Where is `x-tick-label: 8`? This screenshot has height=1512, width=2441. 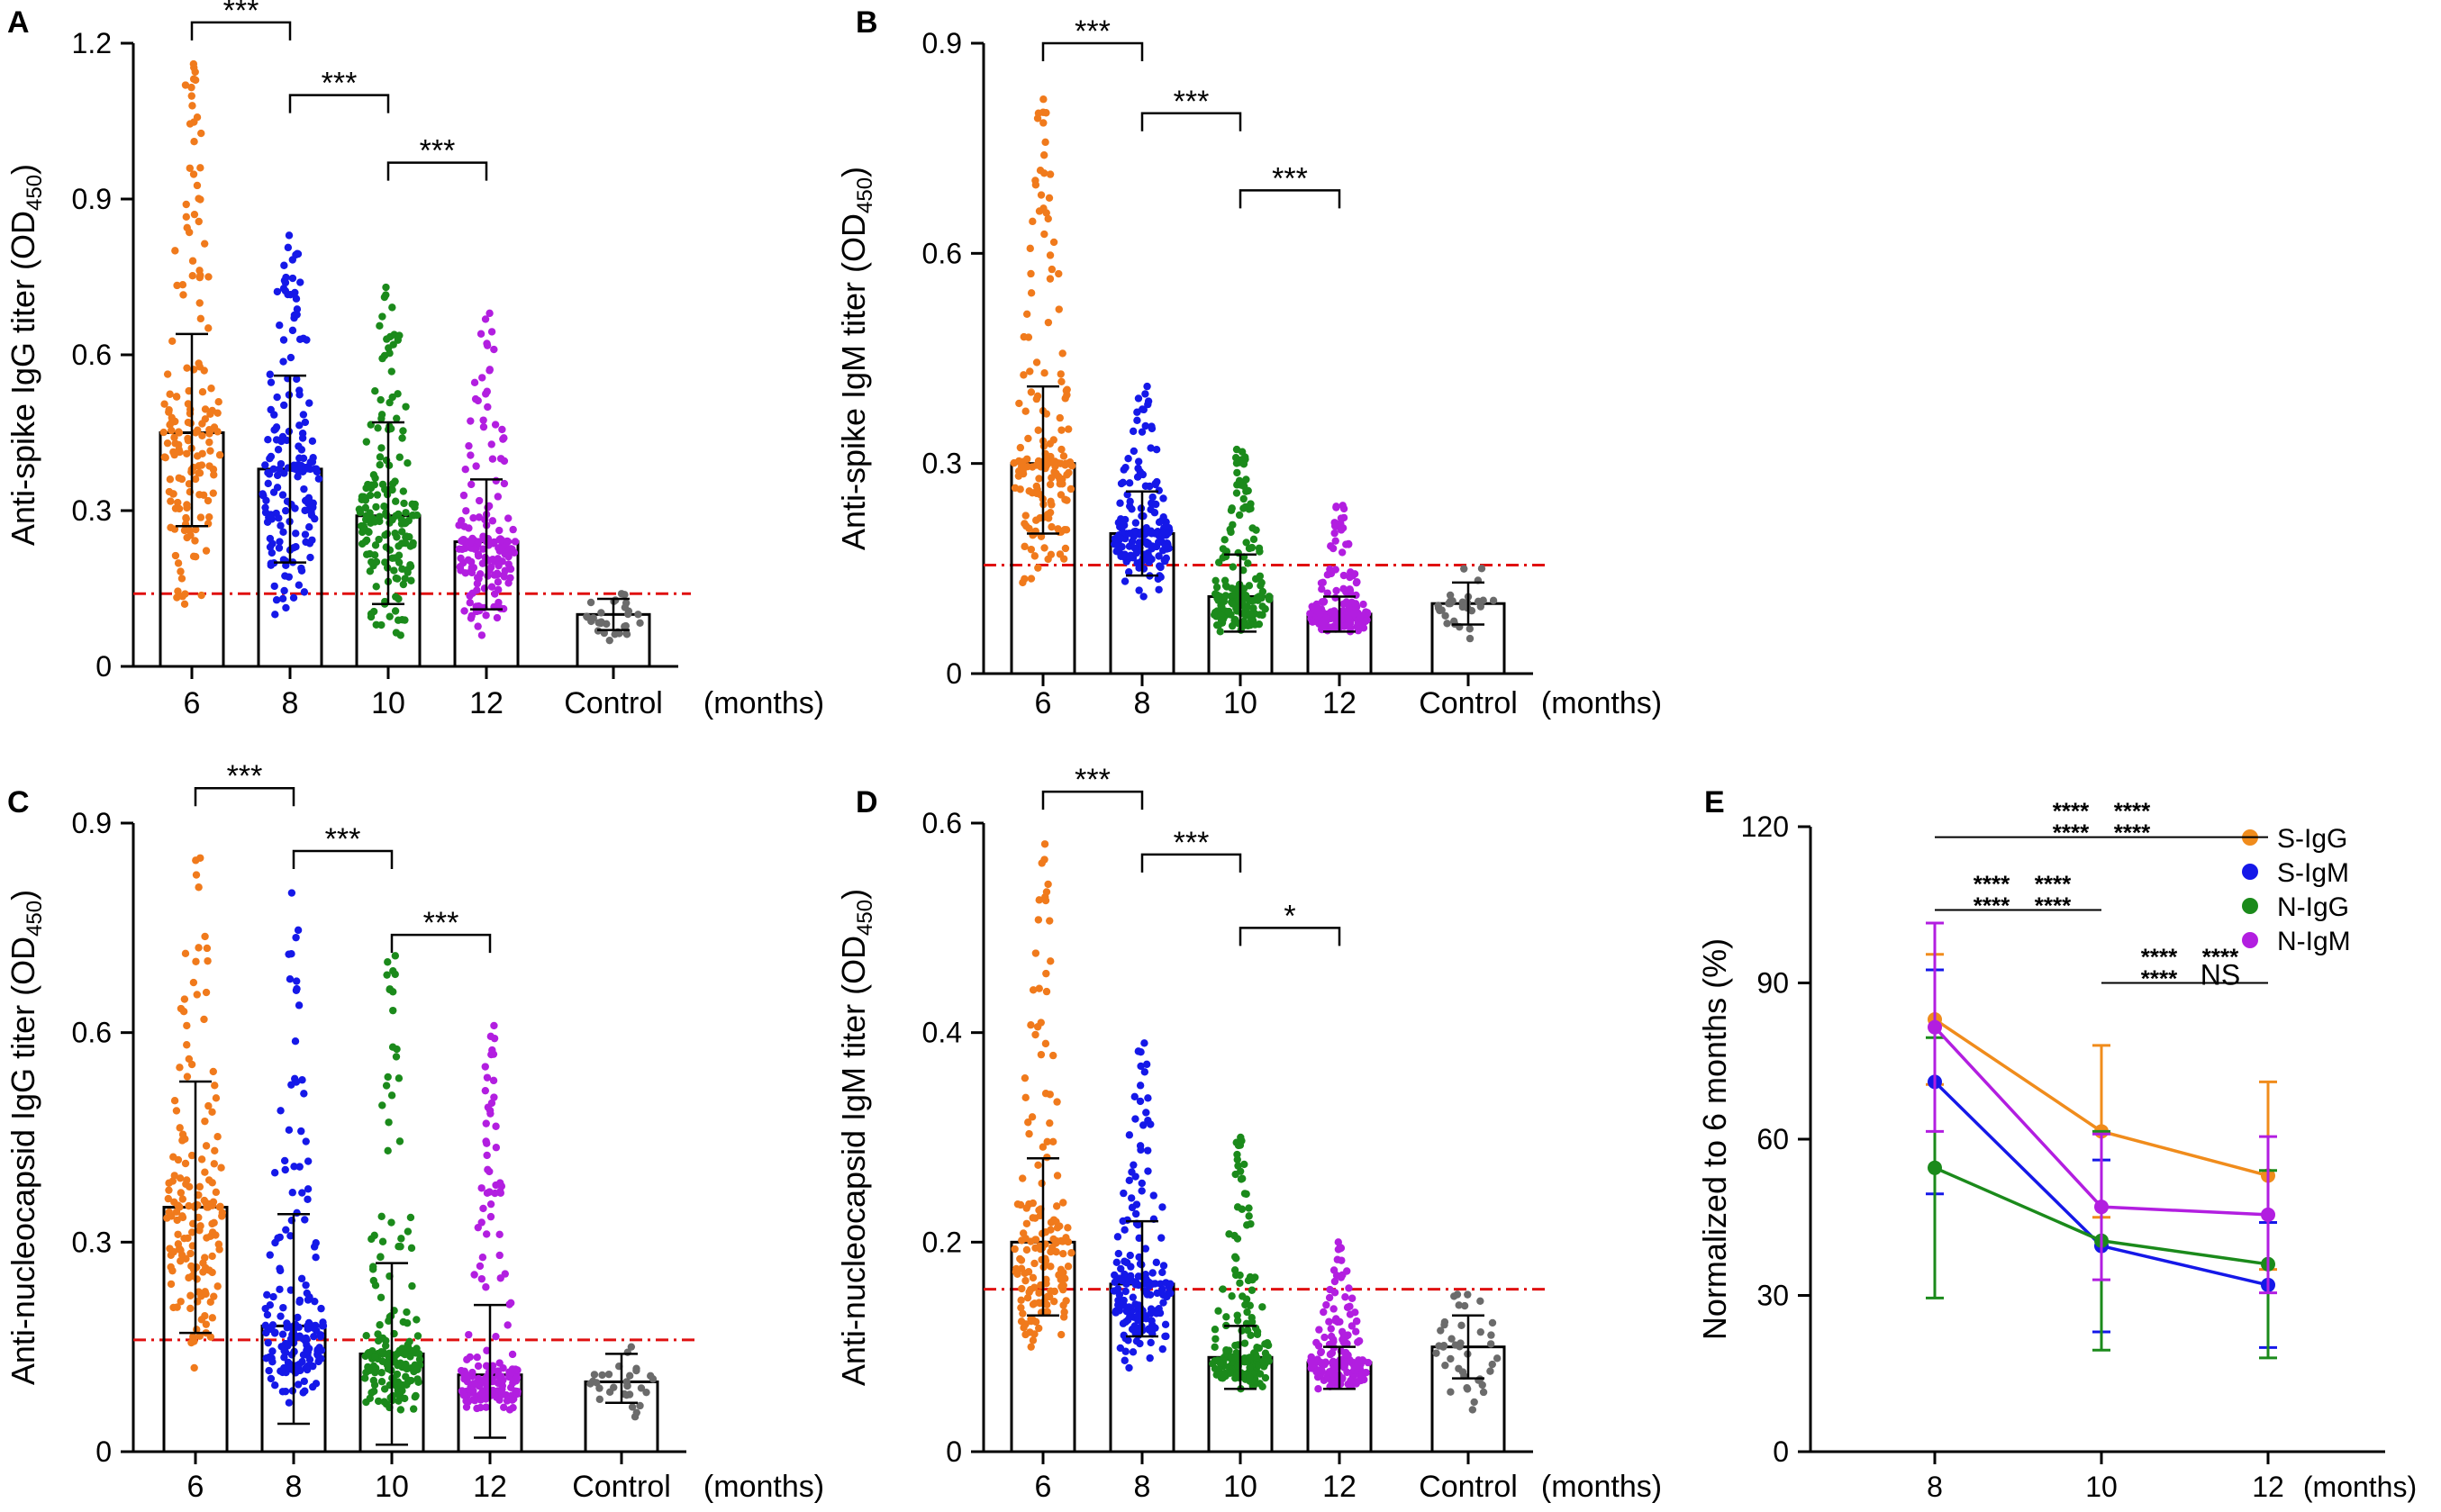 x-tick-label: 8 is located at coordinates (1935, 1487).